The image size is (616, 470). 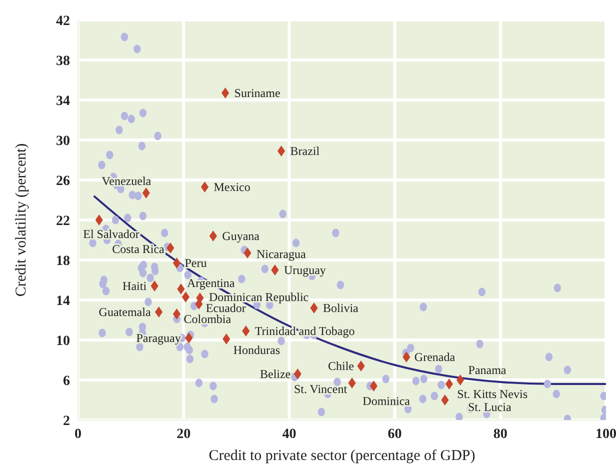 I want to click on y-tick-label: 18, so click(x=63, y=261).